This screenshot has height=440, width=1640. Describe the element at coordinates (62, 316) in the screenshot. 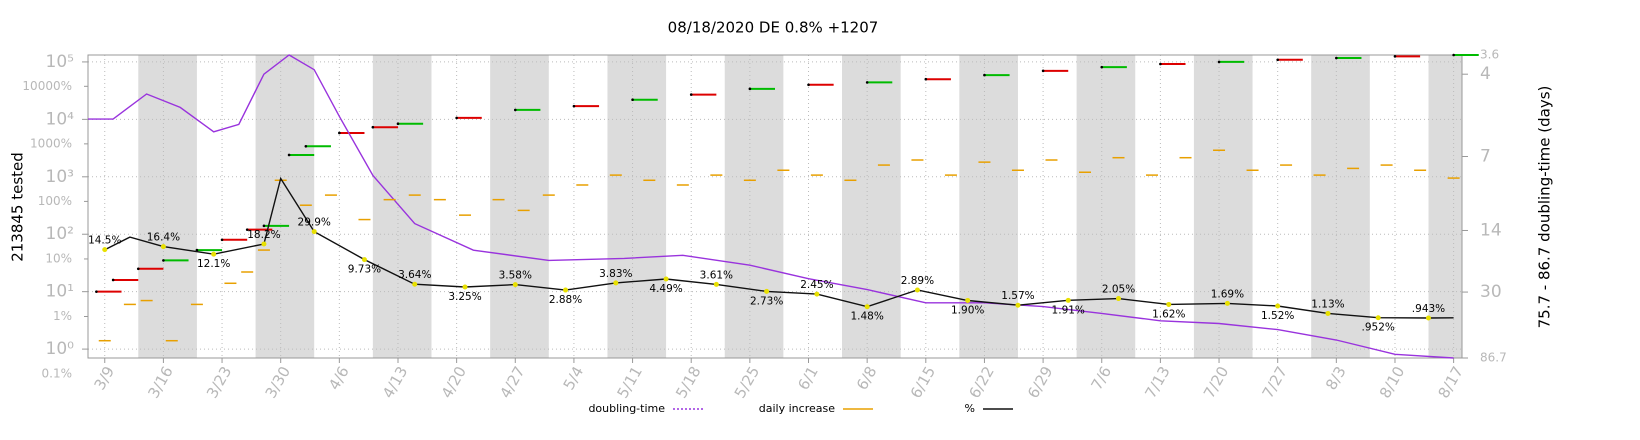

I see `y3-tick-label: 1%` at that location.